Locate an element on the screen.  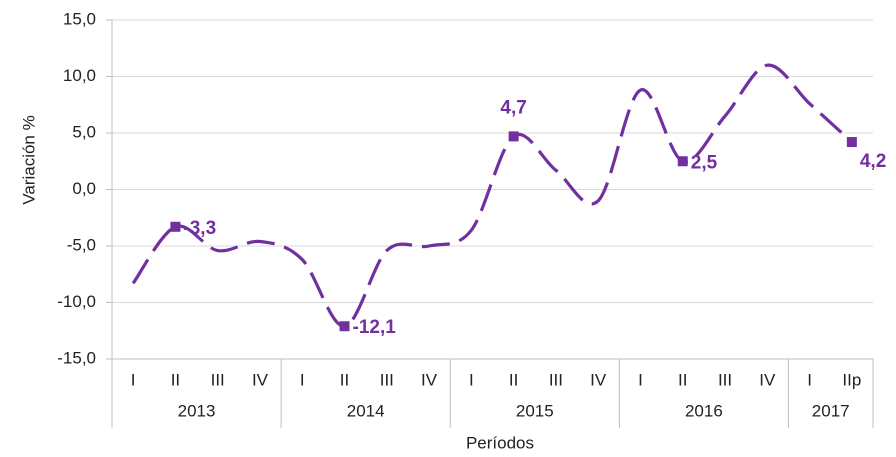
group-label: 2015 is located at coordinates (535, 410).